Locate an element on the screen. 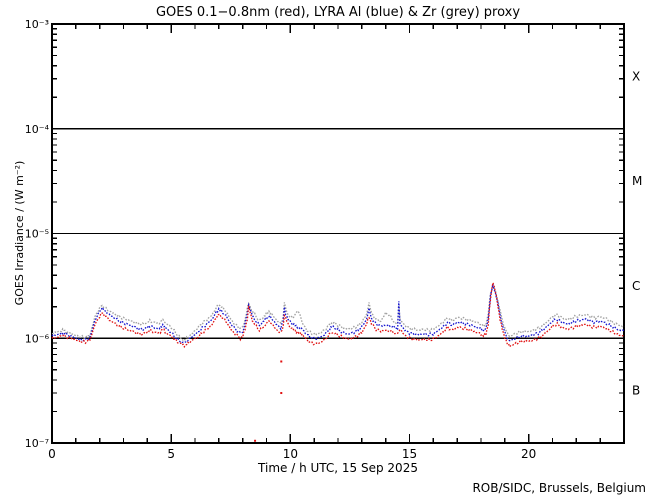 The width and height of the screenshot is (650, 500). x-axis-label: Time / h UTC, 15 Sep 2025 is located at coordinates (338, 468).